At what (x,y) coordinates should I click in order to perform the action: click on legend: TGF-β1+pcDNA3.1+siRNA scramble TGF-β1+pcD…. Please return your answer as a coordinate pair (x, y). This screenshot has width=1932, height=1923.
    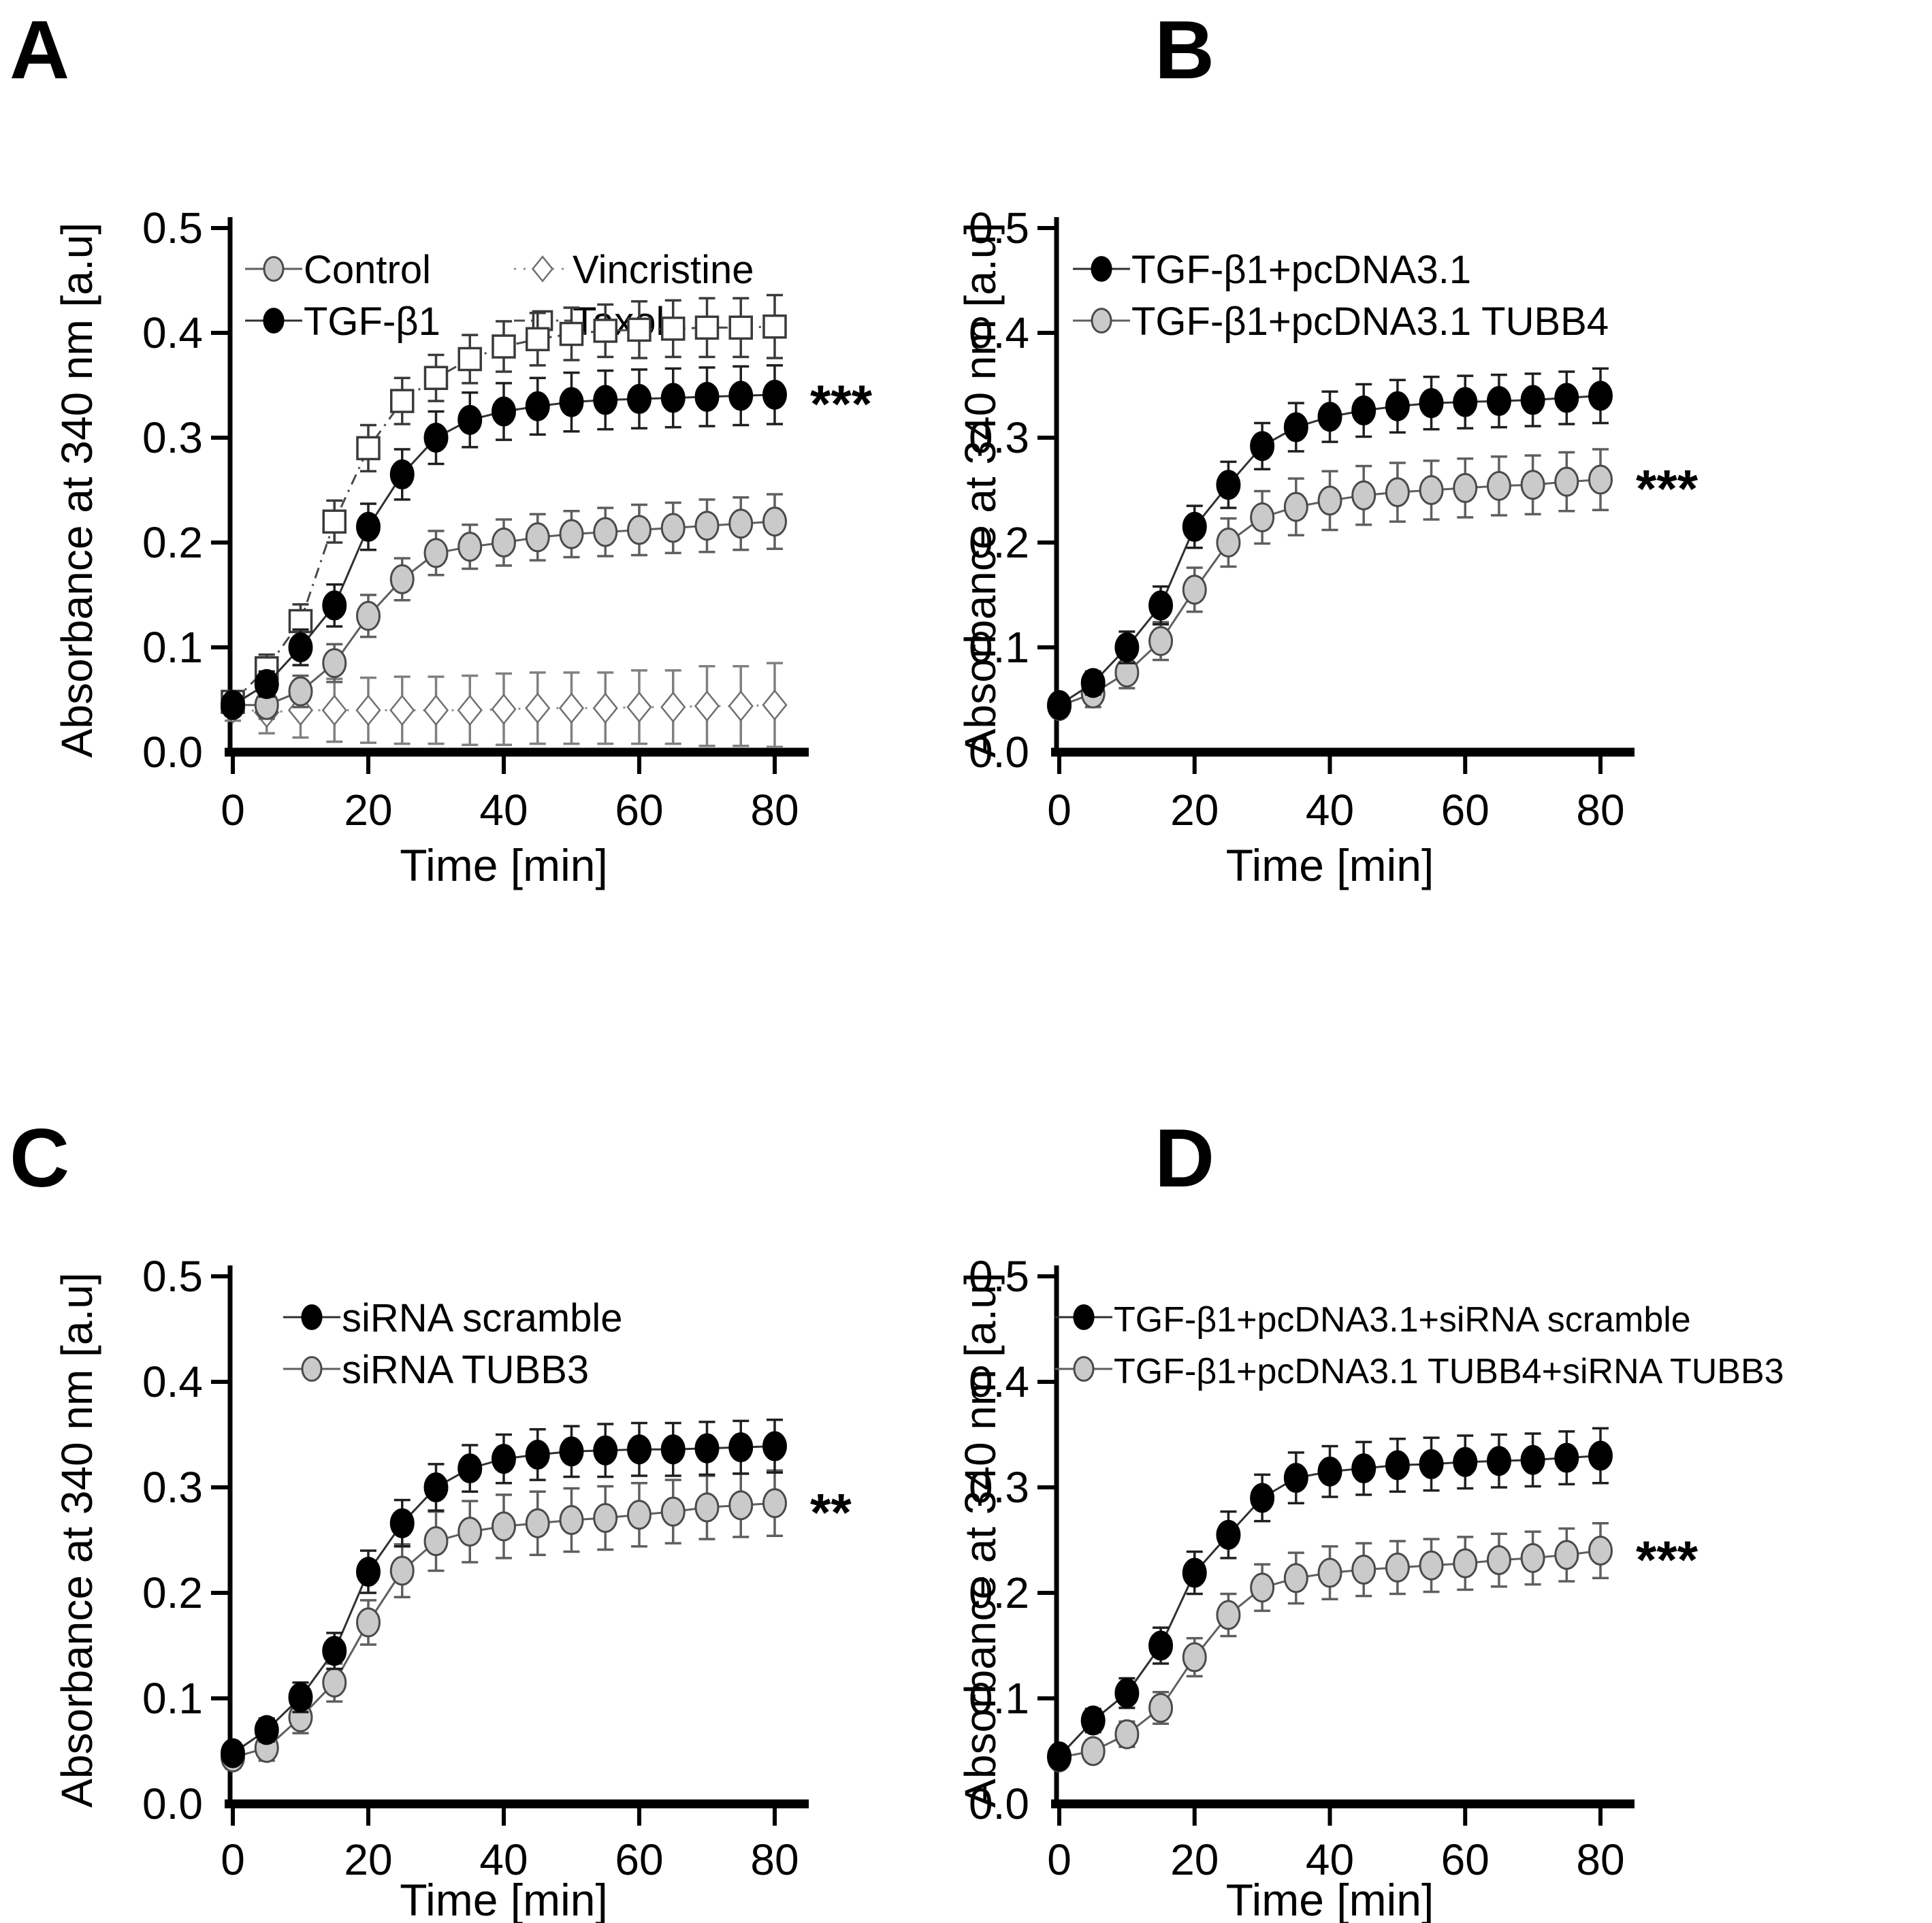
    Looking at the image, I should click on (1420, 1346).